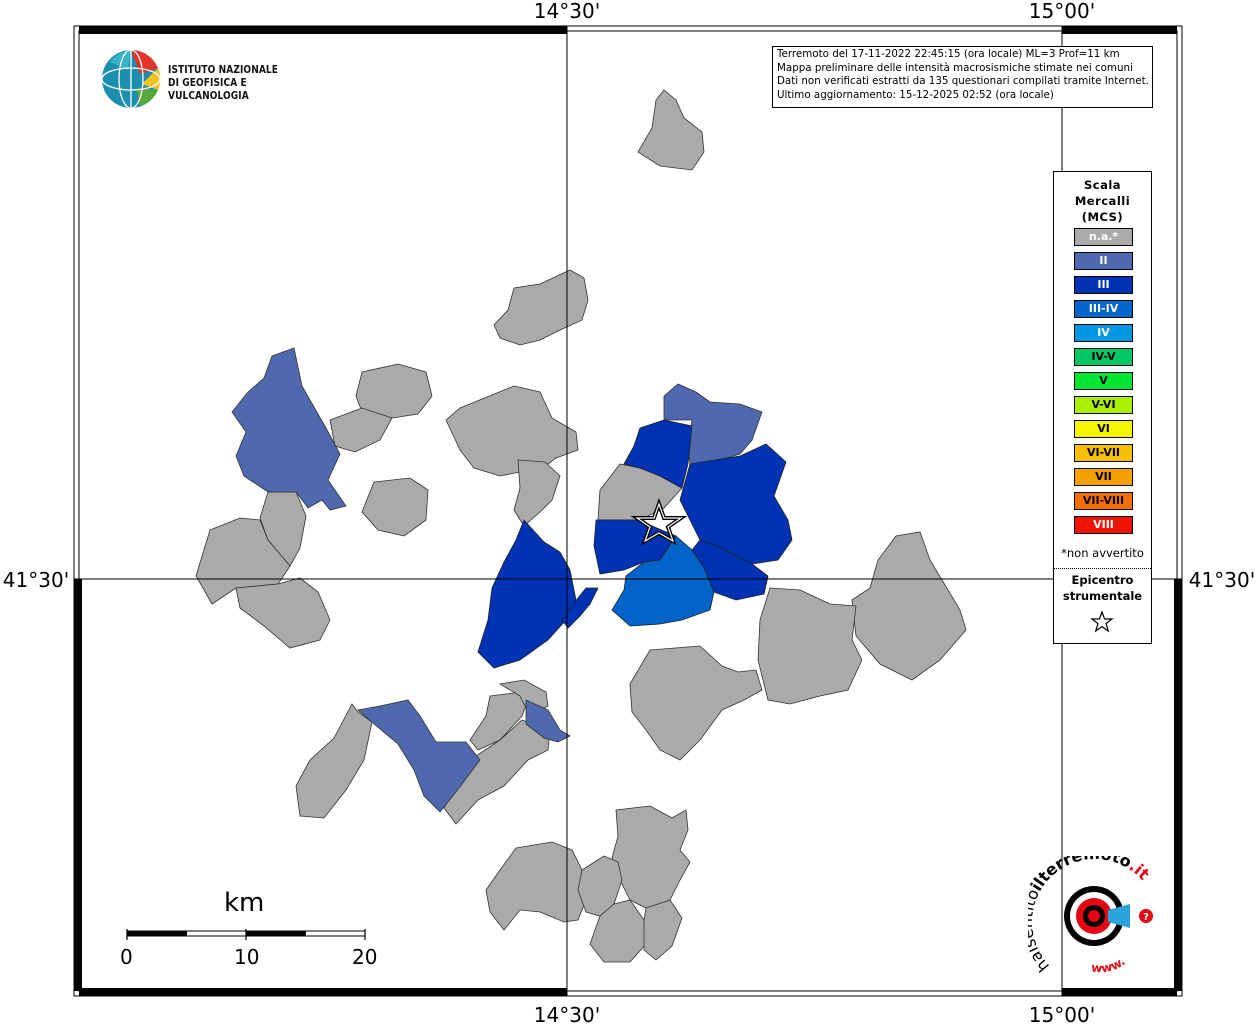 The height and width of the screenshot is (1024, 1255). I want to click on legend-title: Scala Mercalli (MCS), so click(1102, 201).